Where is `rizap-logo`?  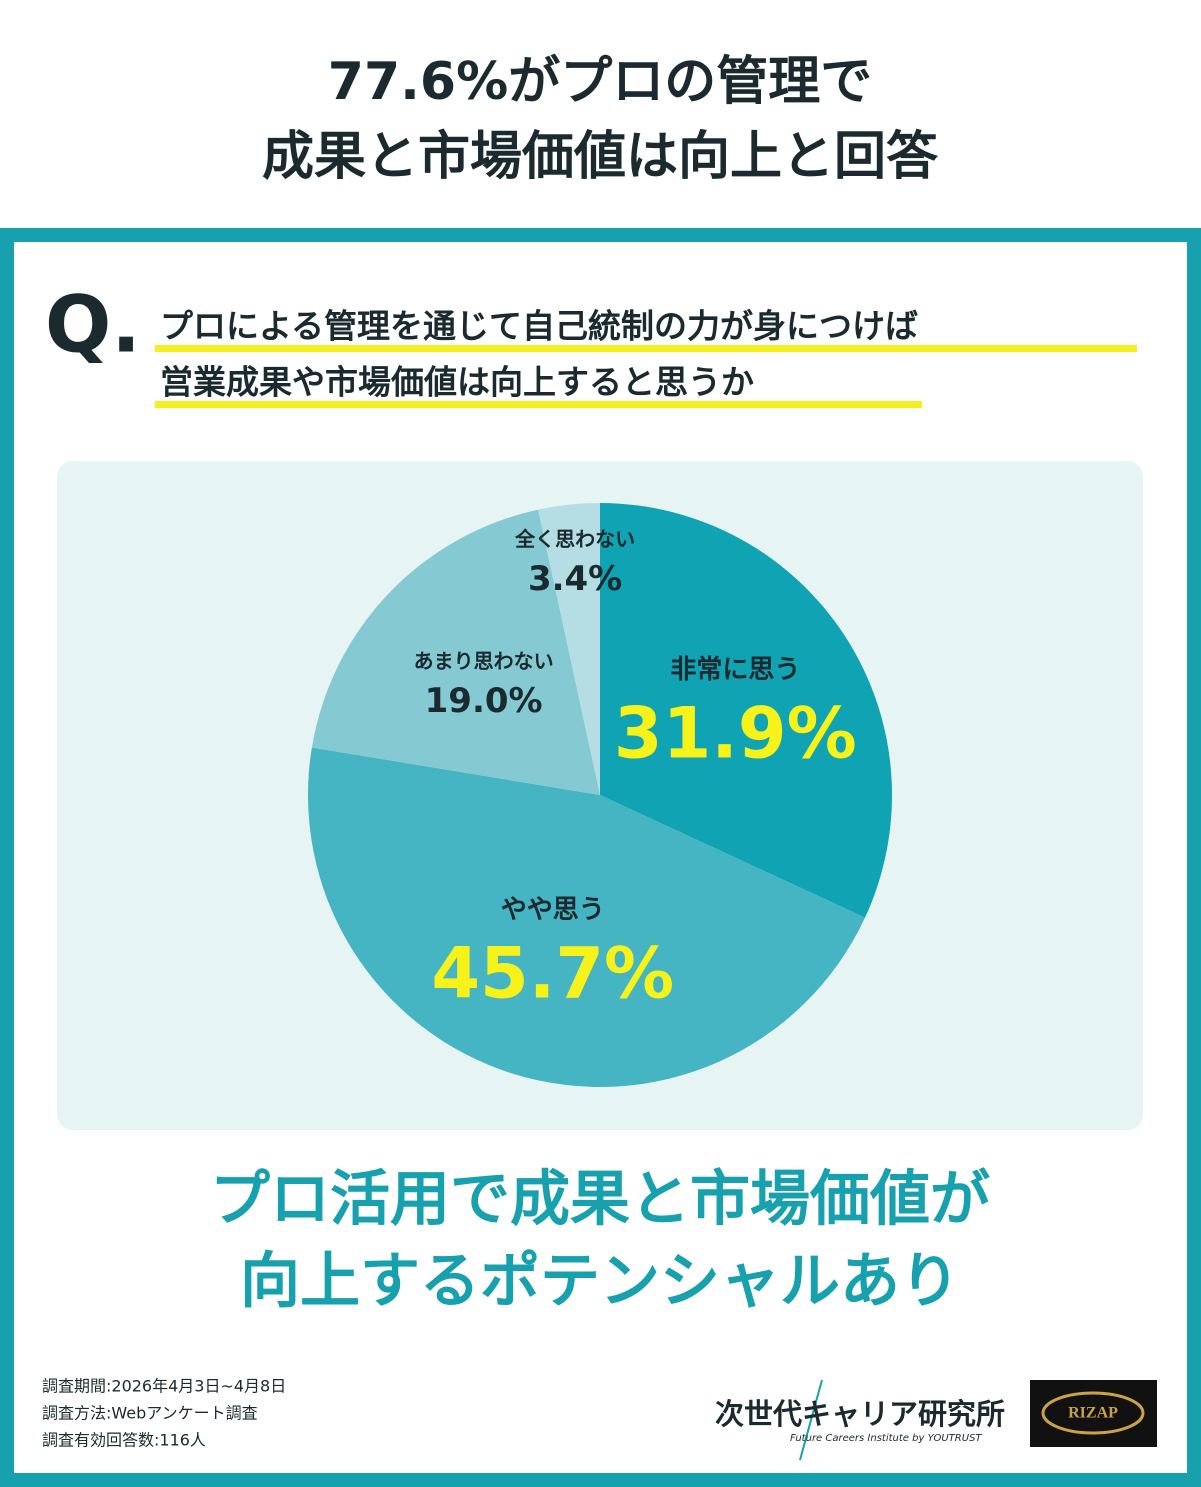 rizap-logo is located at coordinates (1093, 1413).